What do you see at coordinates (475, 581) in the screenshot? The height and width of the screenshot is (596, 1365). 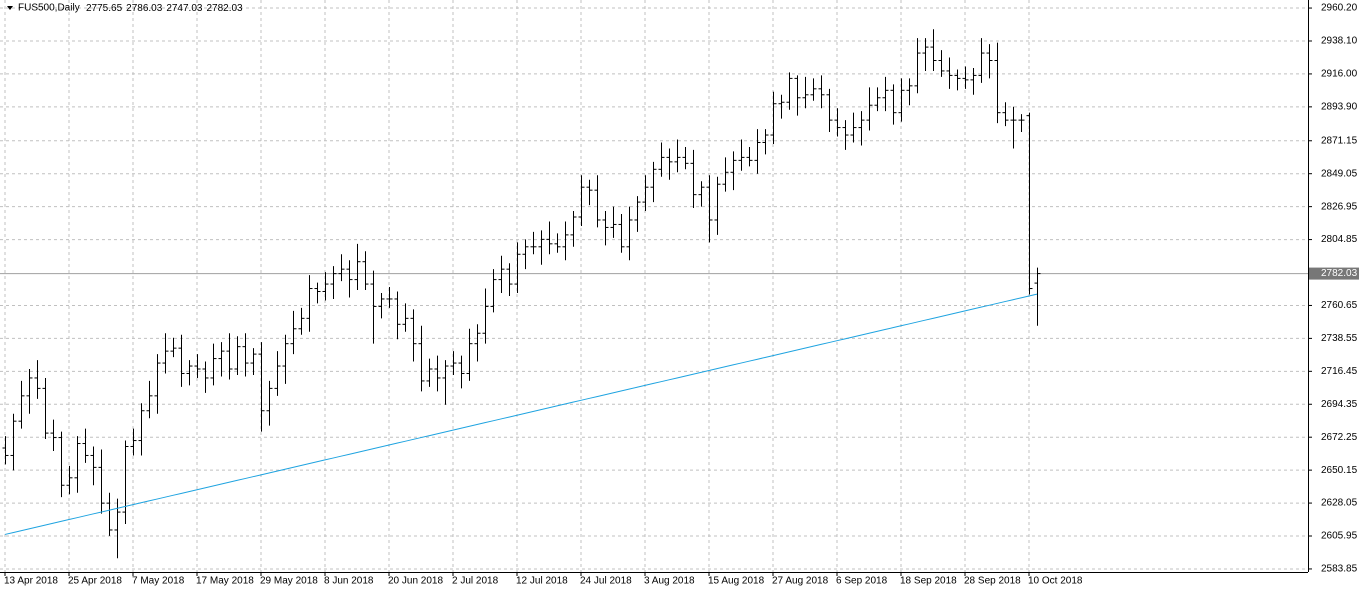 I see `x-tick-label: 2 Jul 2018` at bounding box center [475, 581].